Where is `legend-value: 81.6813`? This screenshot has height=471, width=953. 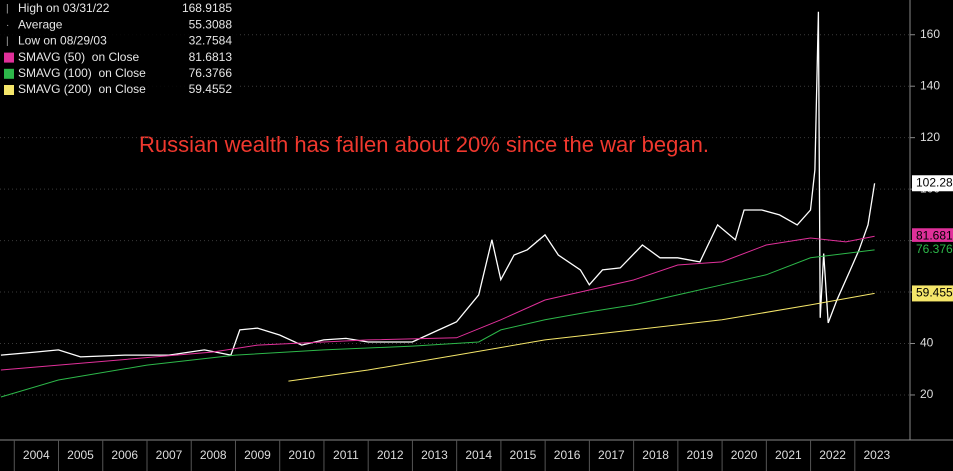
legend-value: 81.6813 is located at coordinates (211, 57).